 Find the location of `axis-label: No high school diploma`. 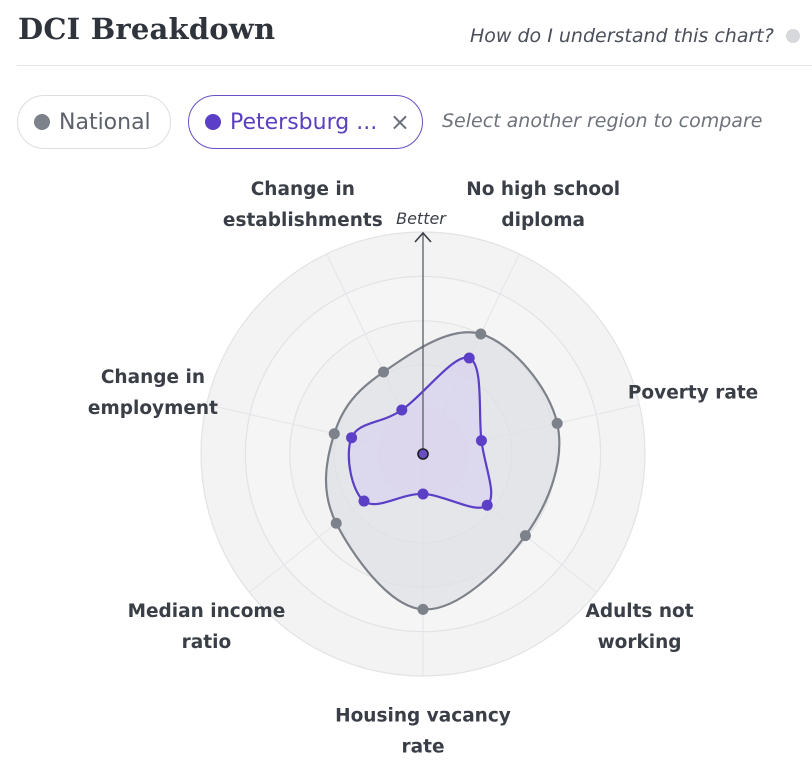

axis-label: No high school diploma is located at coordinates (543, 205).